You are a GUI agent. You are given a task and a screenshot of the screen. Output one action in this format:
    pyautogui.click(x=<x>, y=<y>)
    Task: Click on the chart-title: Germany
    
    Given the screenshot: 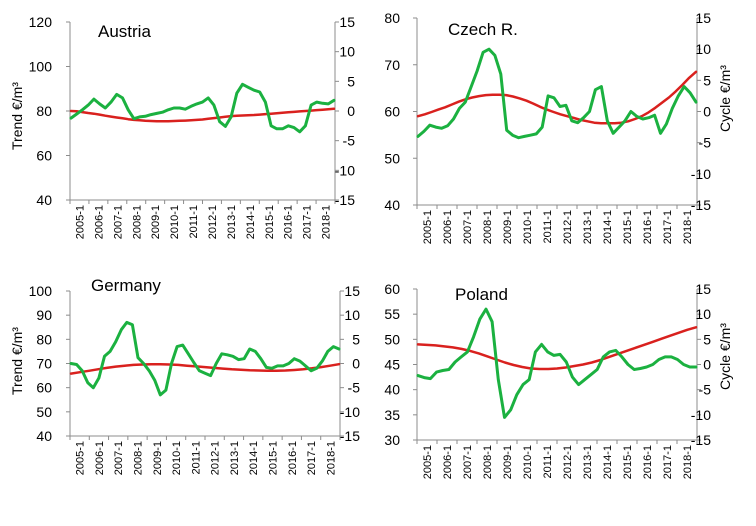 What is the action you would take?
    pyautogui.click(x=126, y=285)
    